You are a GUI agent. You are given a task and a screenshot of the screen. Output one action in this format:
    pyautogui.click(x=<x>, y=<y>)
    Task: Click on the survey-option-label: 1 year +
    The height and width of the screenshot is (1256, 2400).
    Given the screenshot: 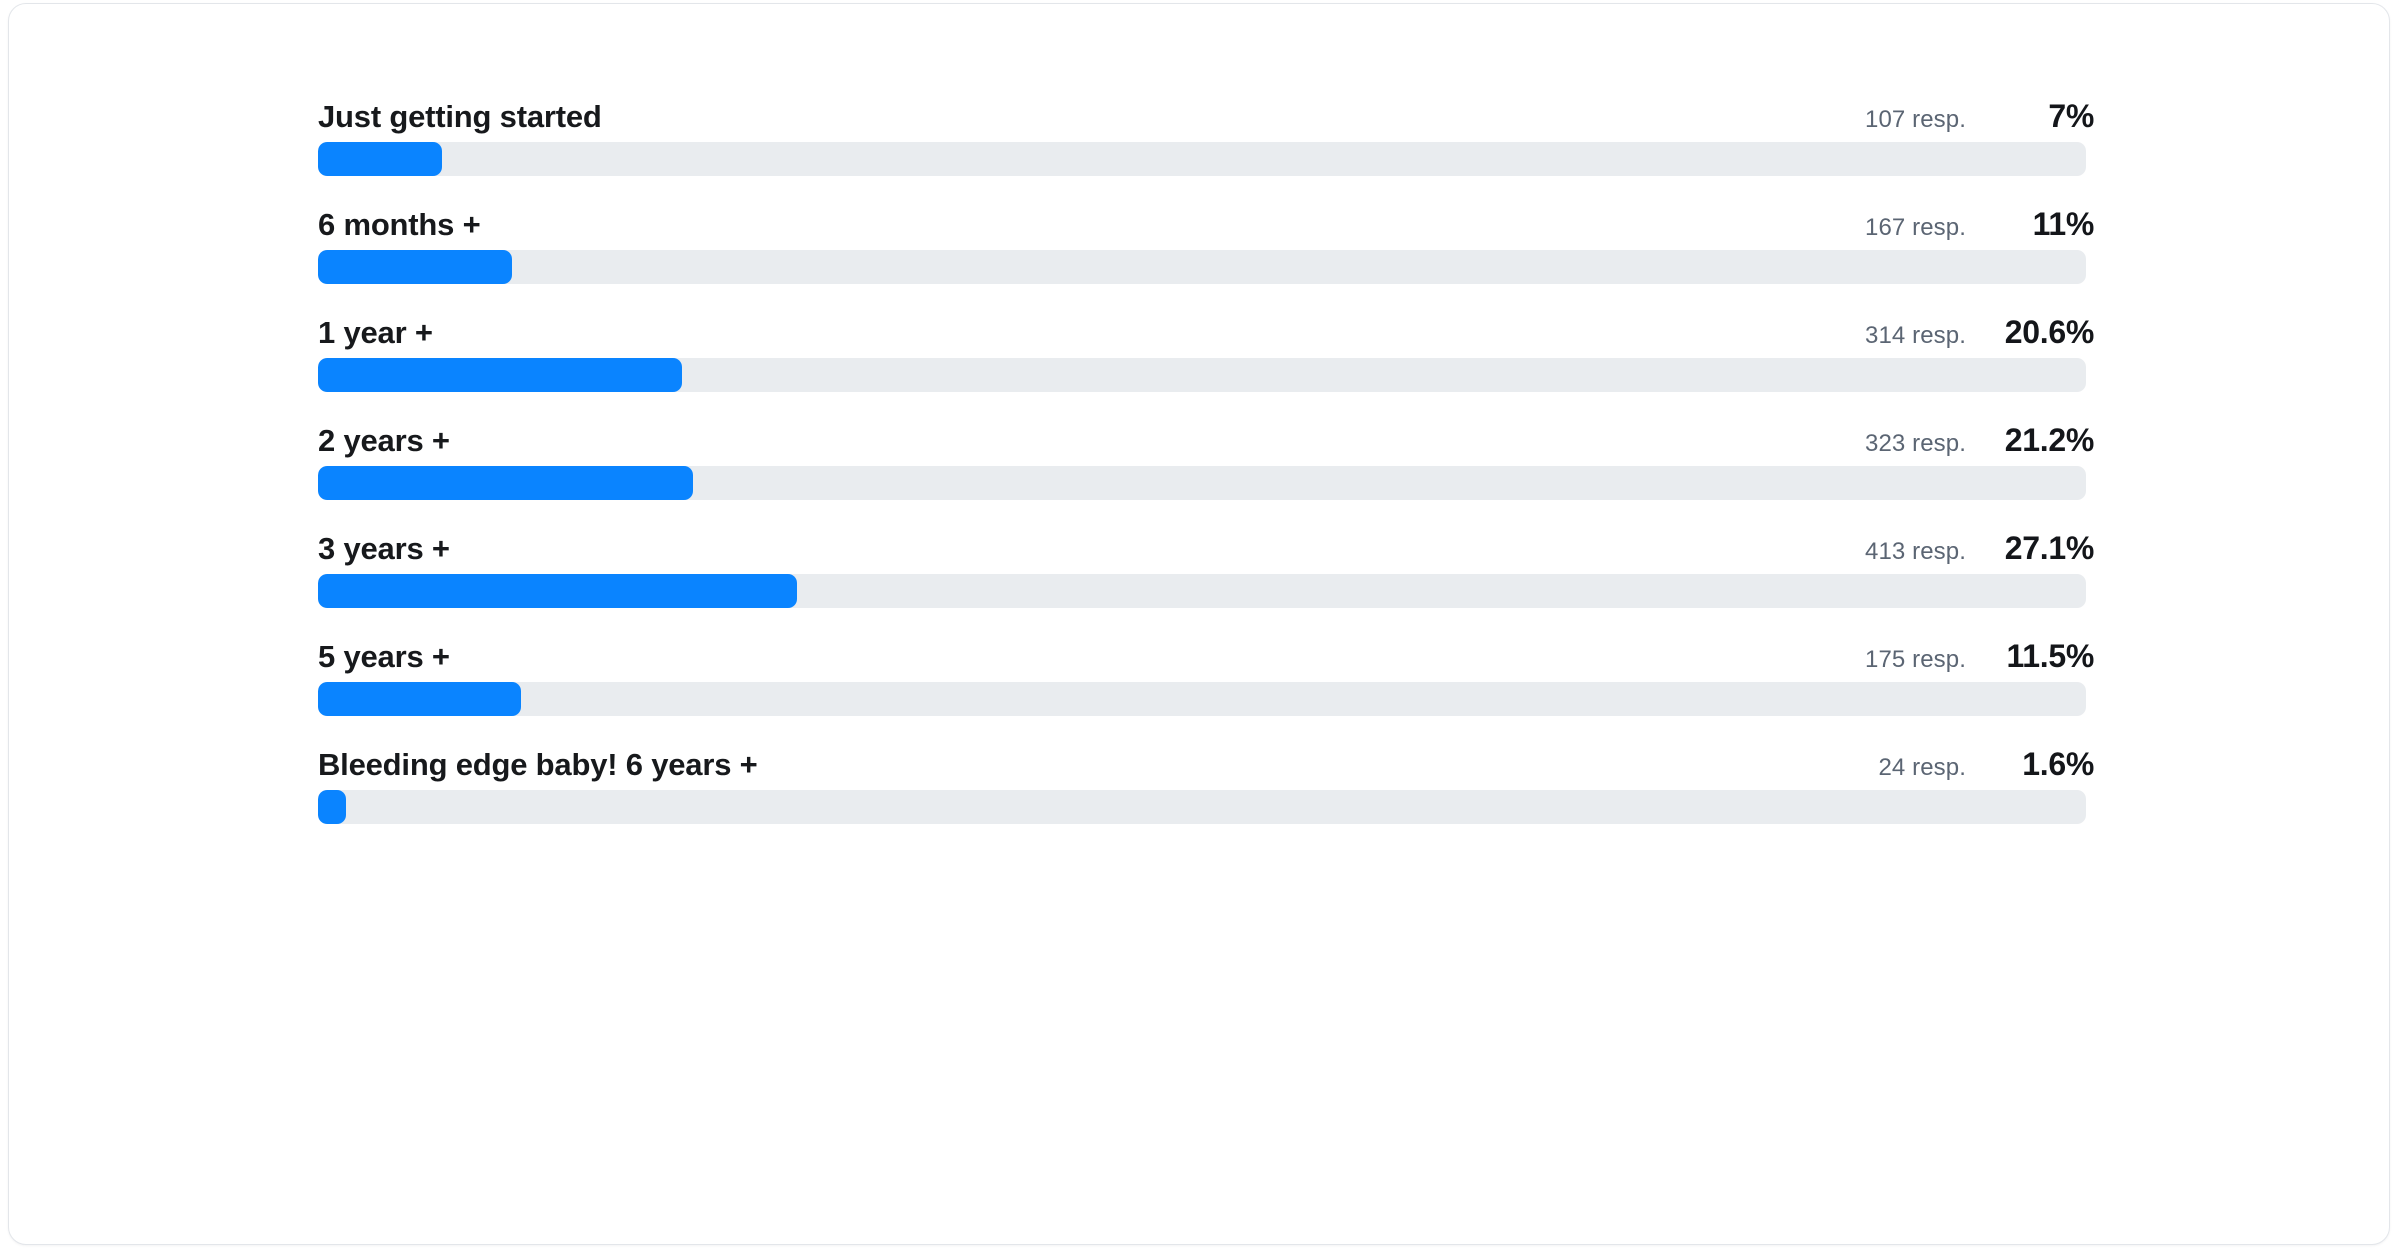 What is the action you would take?
    pyautogui.click(x=375, y=332)
    